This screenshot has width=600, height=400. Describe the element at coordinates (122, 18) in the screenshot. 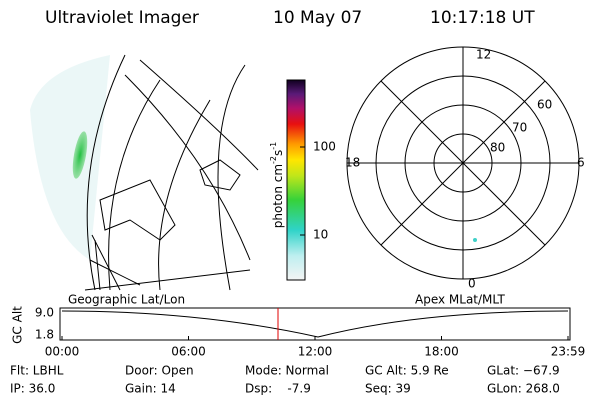

I see `instrument: Ultraviolet Imager` at that location.